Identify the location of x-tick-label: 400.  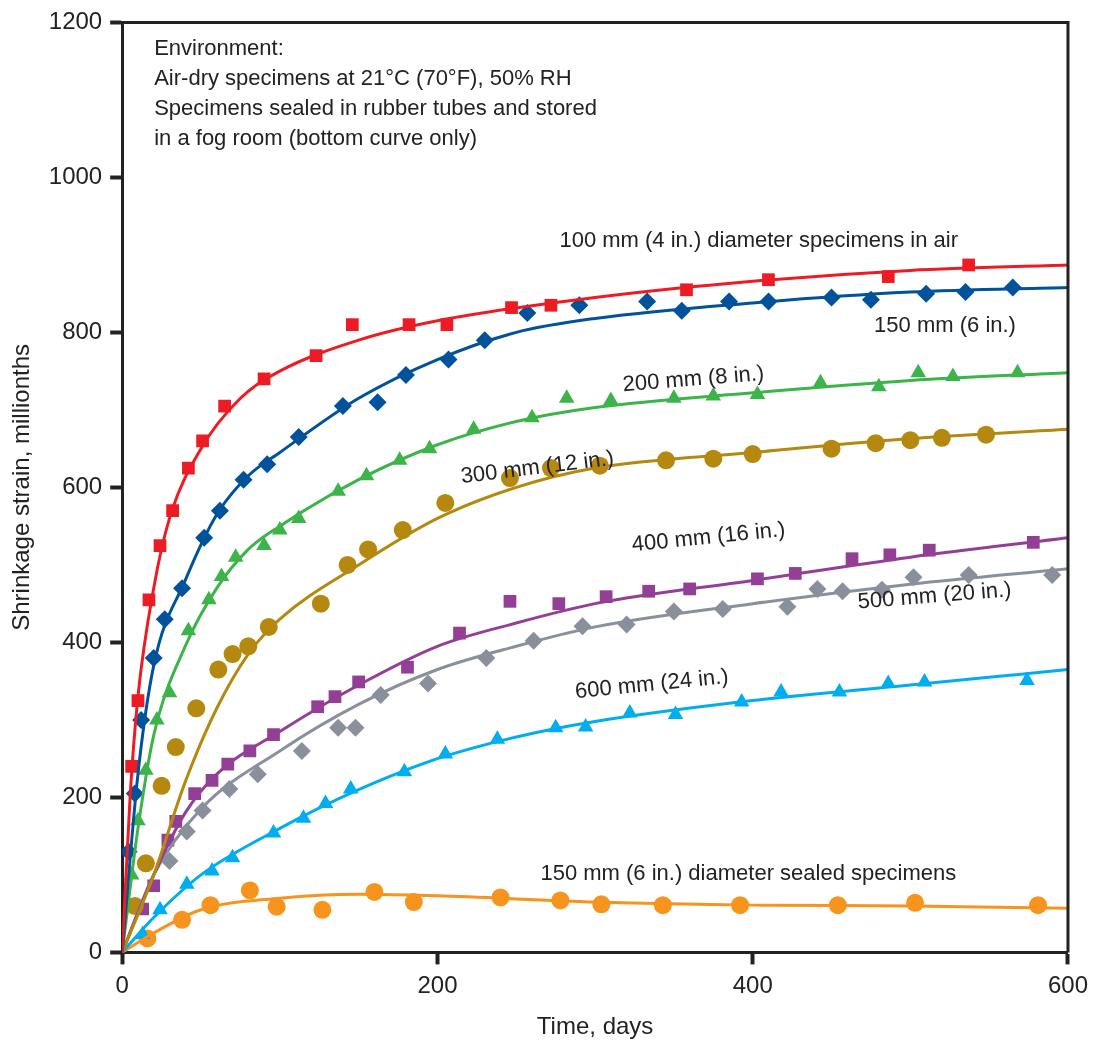
(752, 985).